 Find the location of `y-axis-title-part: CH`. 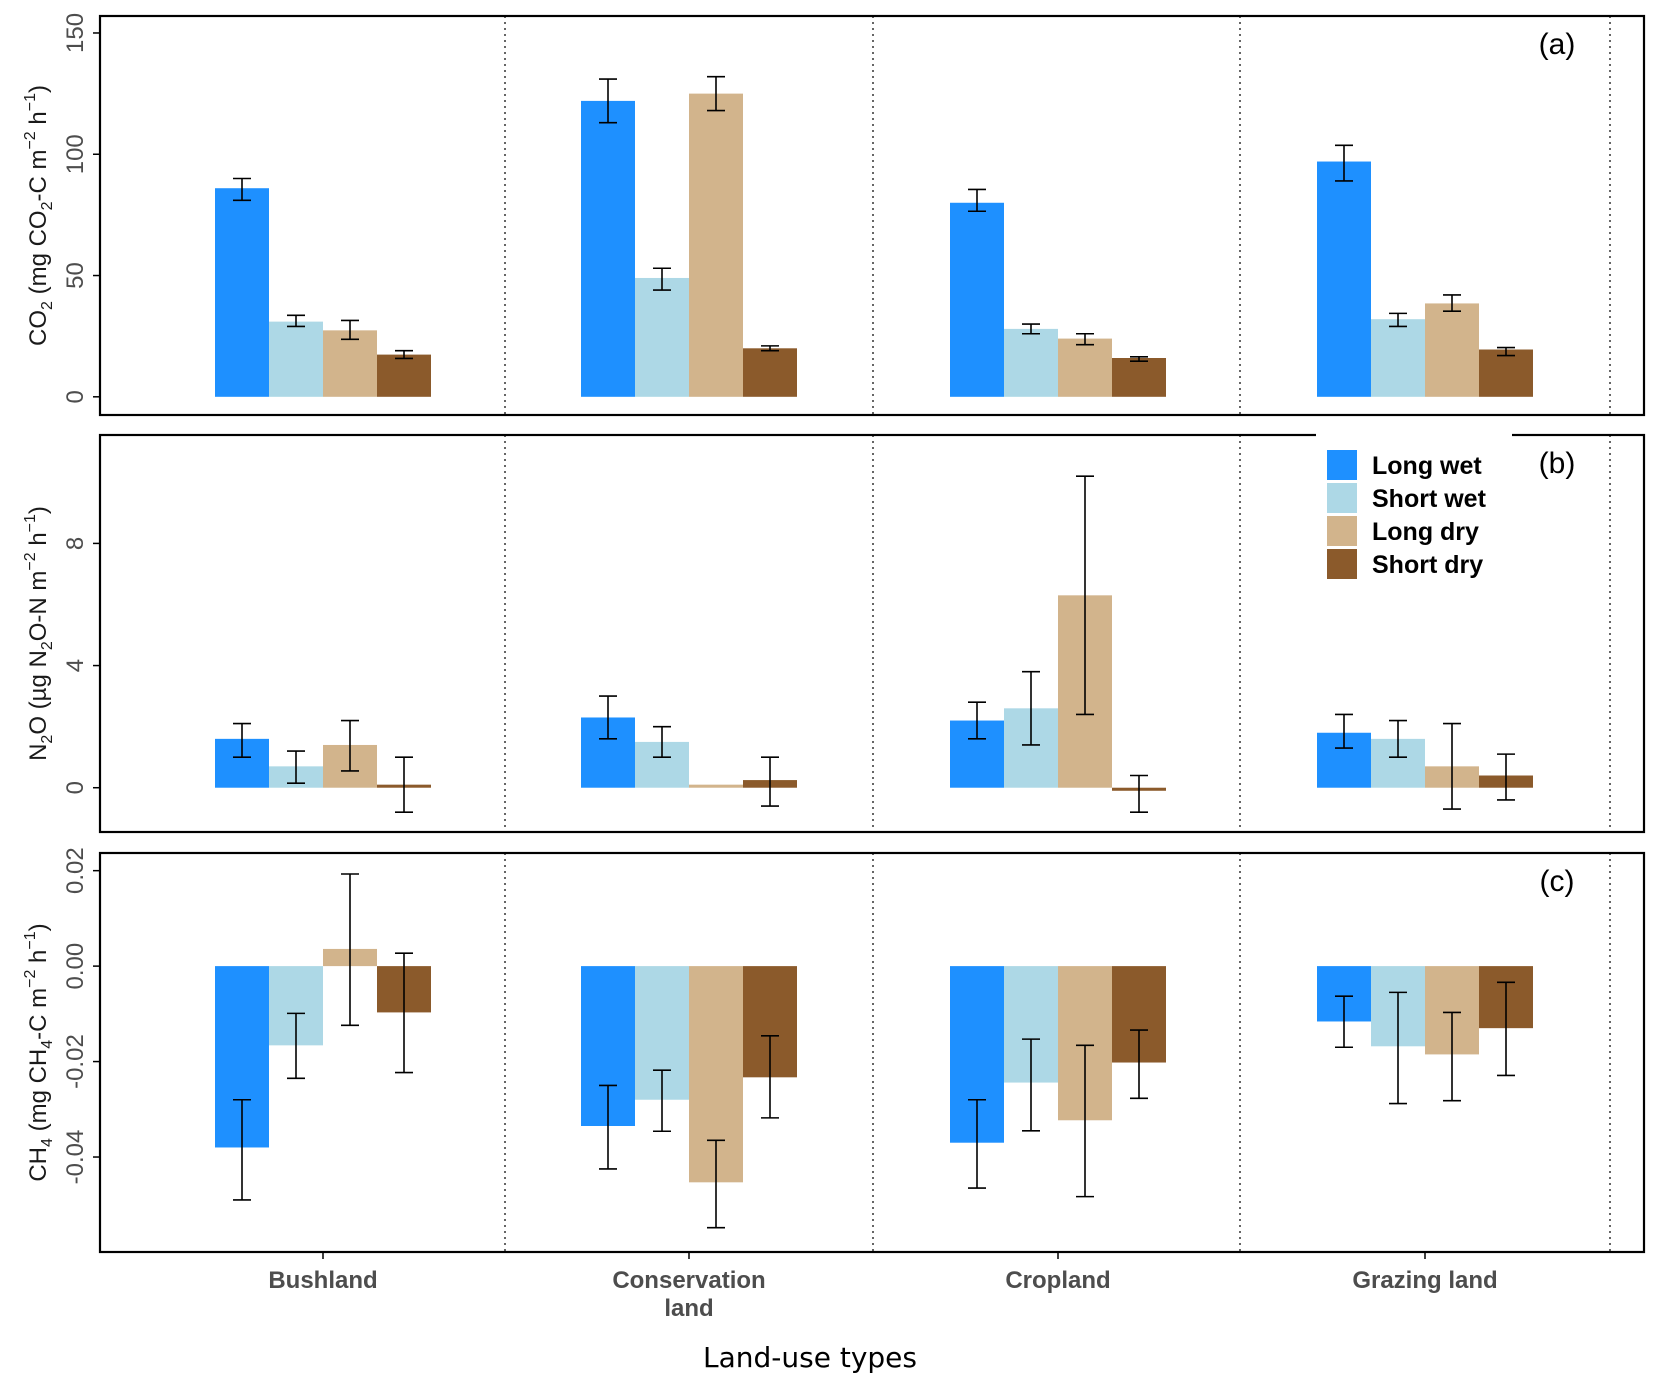

y-axis-title-part: CH is located at coordinates (38, 1164).